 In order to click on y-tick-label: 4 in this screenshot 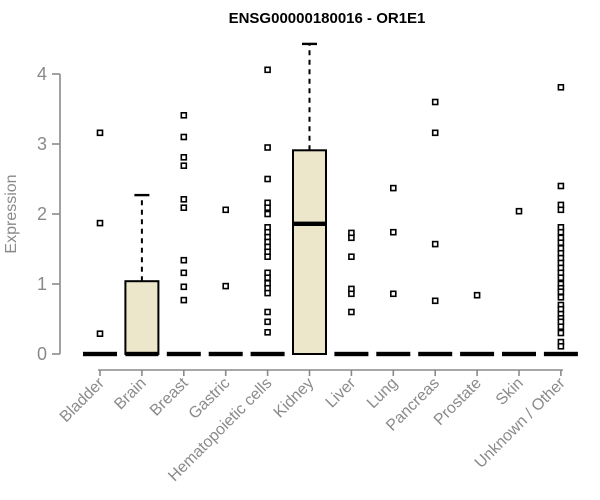, I will do `click(42, 74)`.